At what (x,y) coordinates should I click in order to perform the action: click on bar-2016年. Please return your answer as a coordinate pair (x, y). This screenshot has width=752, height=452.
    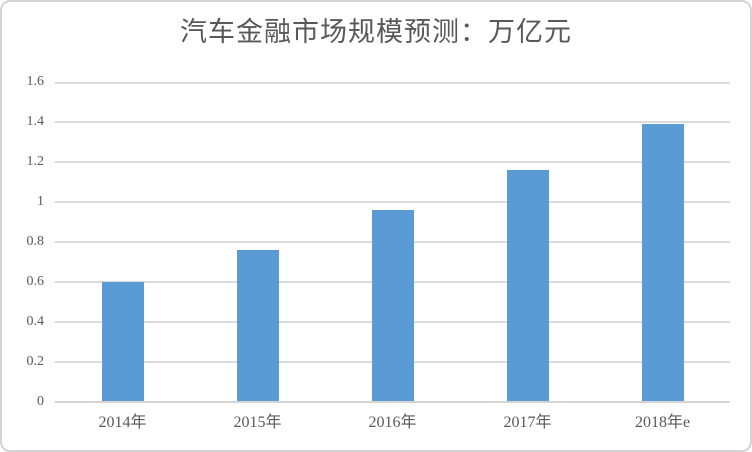
    Looking at the image, I should click on (392, 306).